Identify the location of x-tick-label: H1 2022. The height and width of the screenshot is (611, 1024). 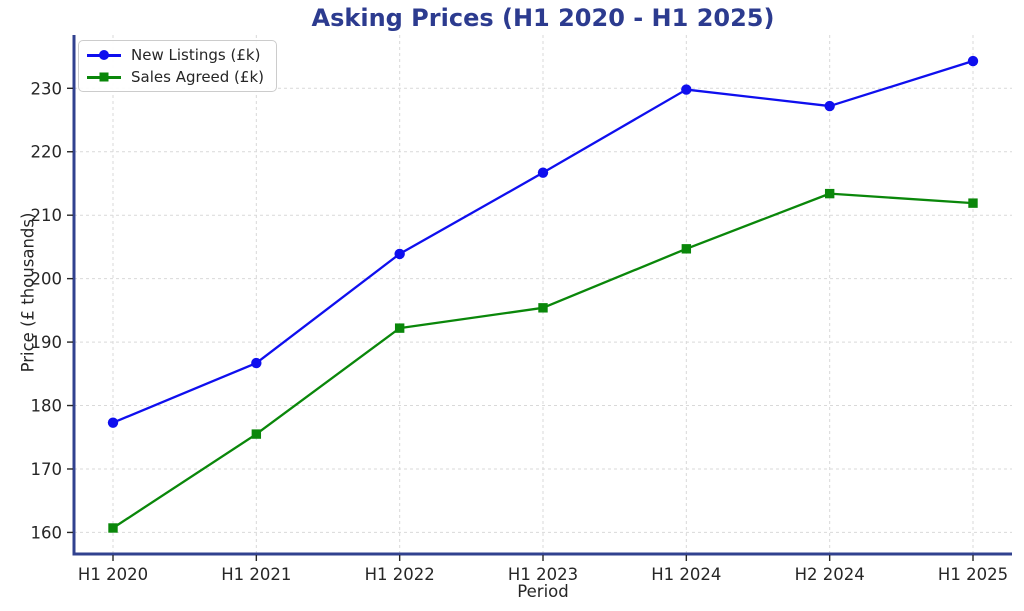
(400, 574).